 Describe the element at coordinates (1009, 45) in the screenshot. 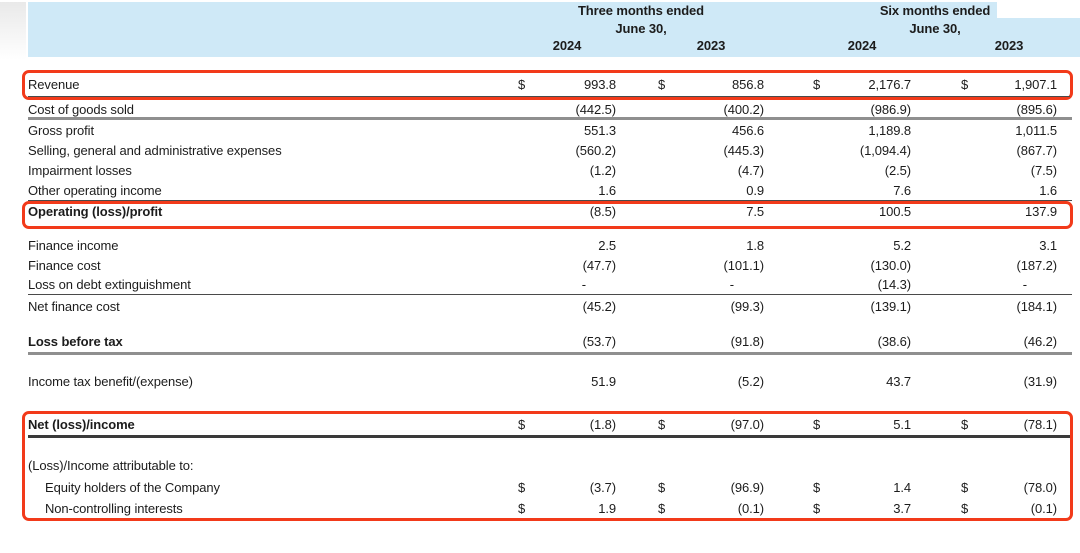

I see `year-column-header: 2023` at that location.